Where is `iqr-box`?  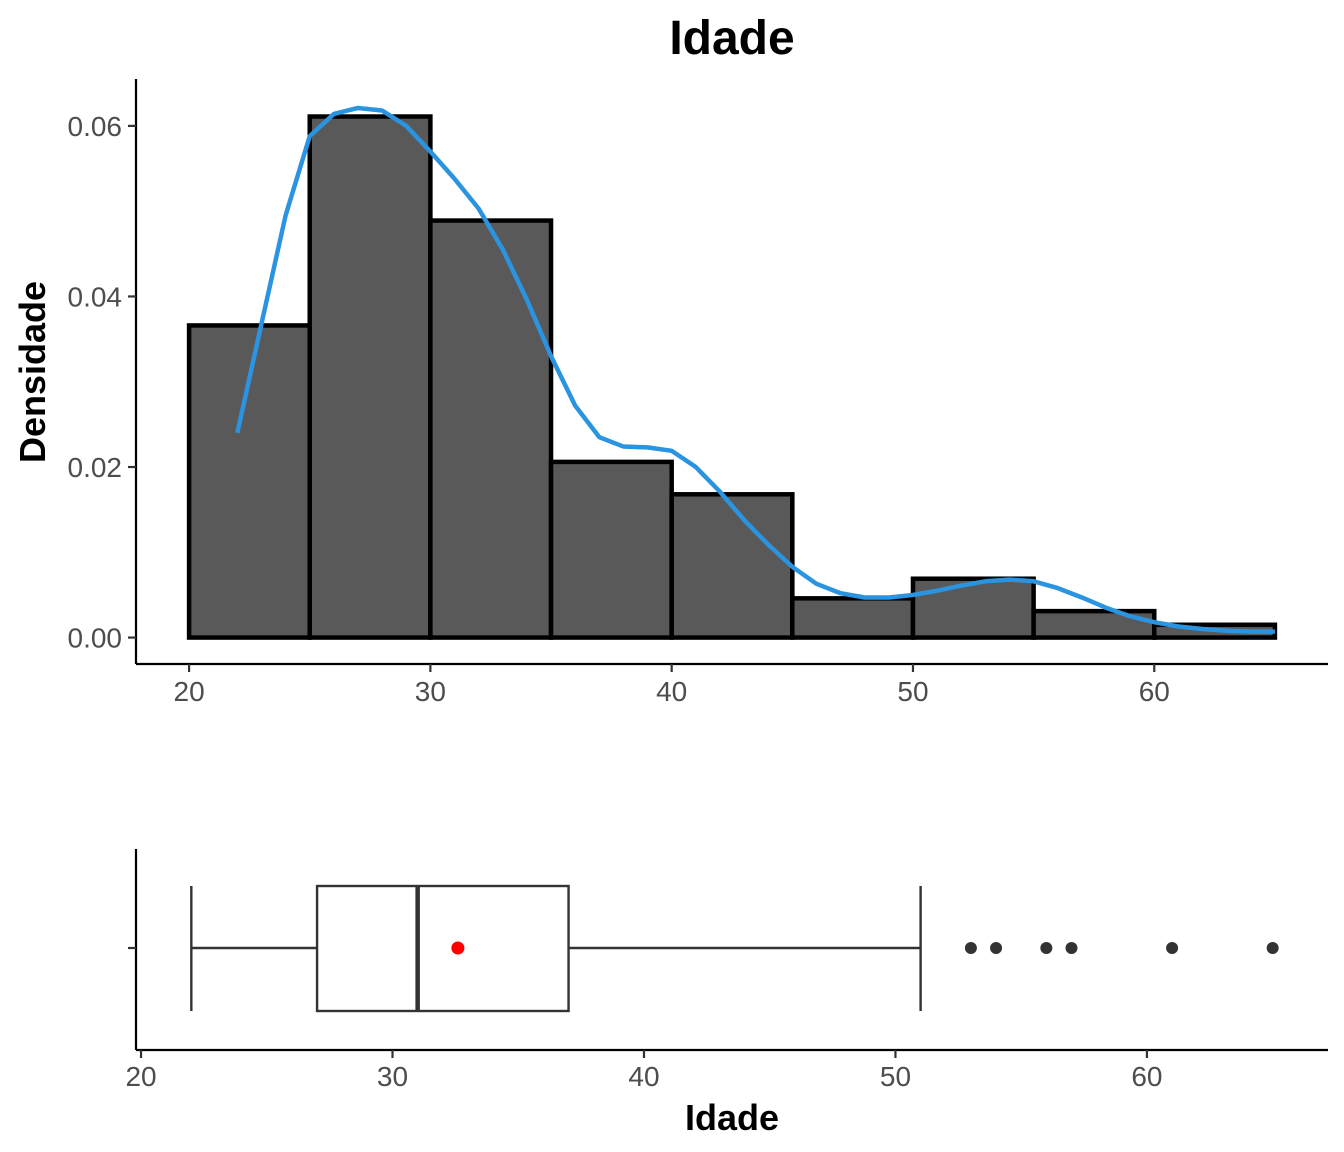
iqr-box is located at coordinates (442, 948).